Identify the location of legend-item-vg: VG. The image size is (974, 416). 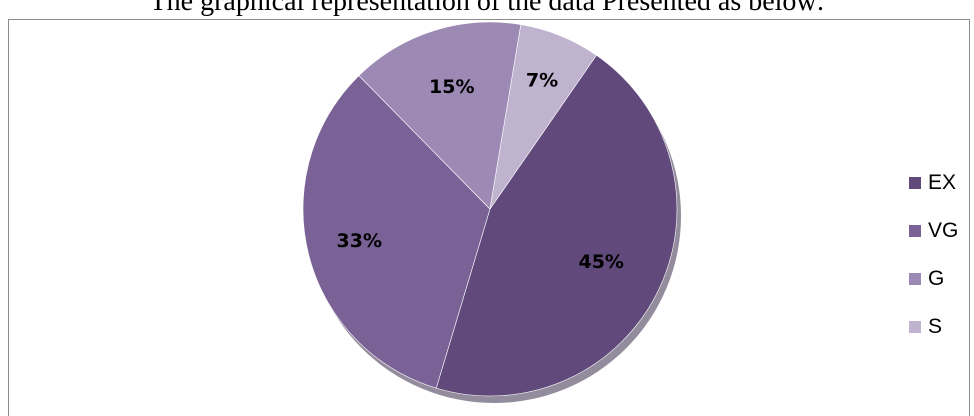
(933, 231).